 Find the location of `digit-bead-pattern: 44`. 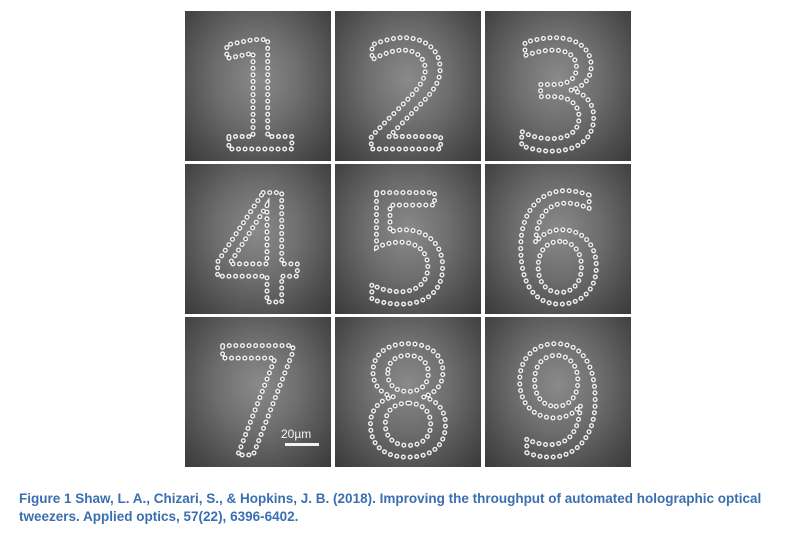

digit-bead-pattern: 44 is located at coordinates (258, 239).